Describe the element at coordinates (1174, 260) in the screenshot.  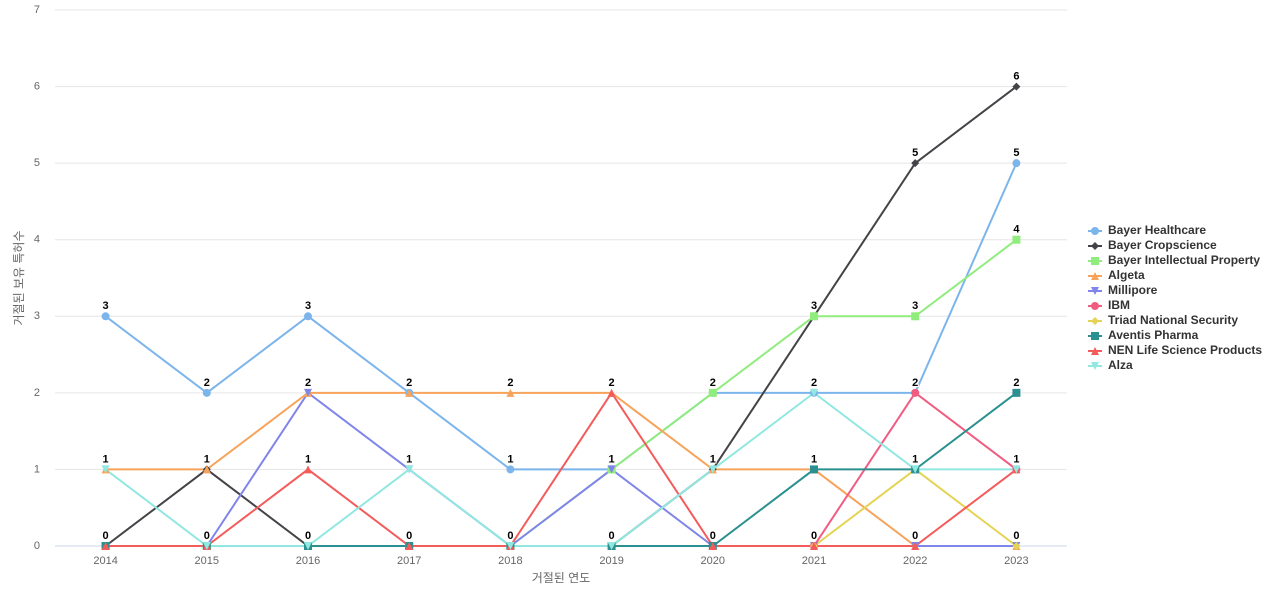
I see `legend-item: Bayer Intellectual Property` at that location.